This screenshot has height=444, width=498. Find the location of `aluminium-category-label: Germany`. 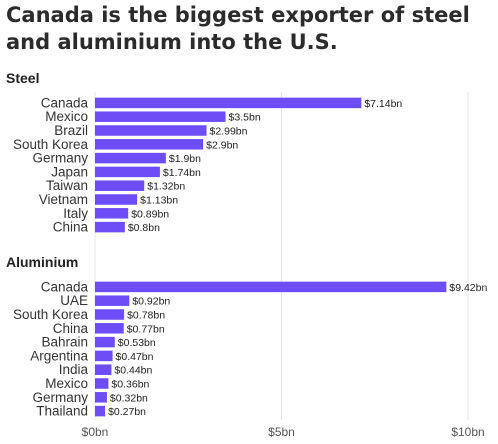

aluminium-category-label: Germany is located at coordinates (60, 397).